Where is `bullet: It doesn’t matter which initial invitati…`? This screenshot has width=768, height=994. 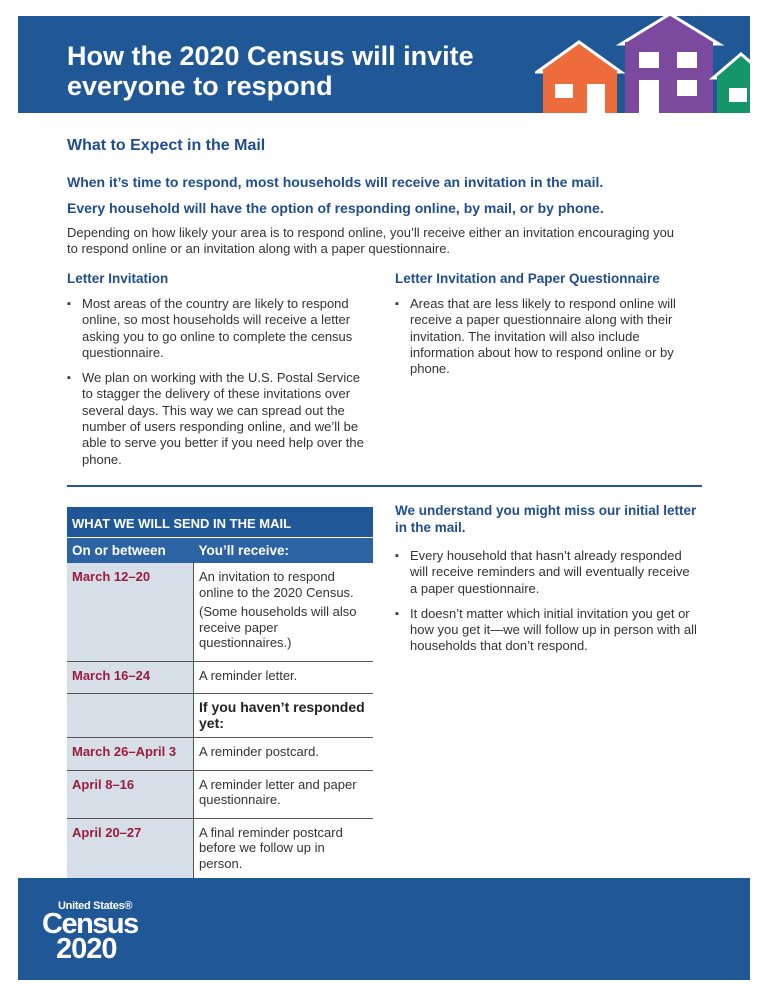 bullet: It doesn’t matter which initial invitati… is located at coordinates (547, 630).